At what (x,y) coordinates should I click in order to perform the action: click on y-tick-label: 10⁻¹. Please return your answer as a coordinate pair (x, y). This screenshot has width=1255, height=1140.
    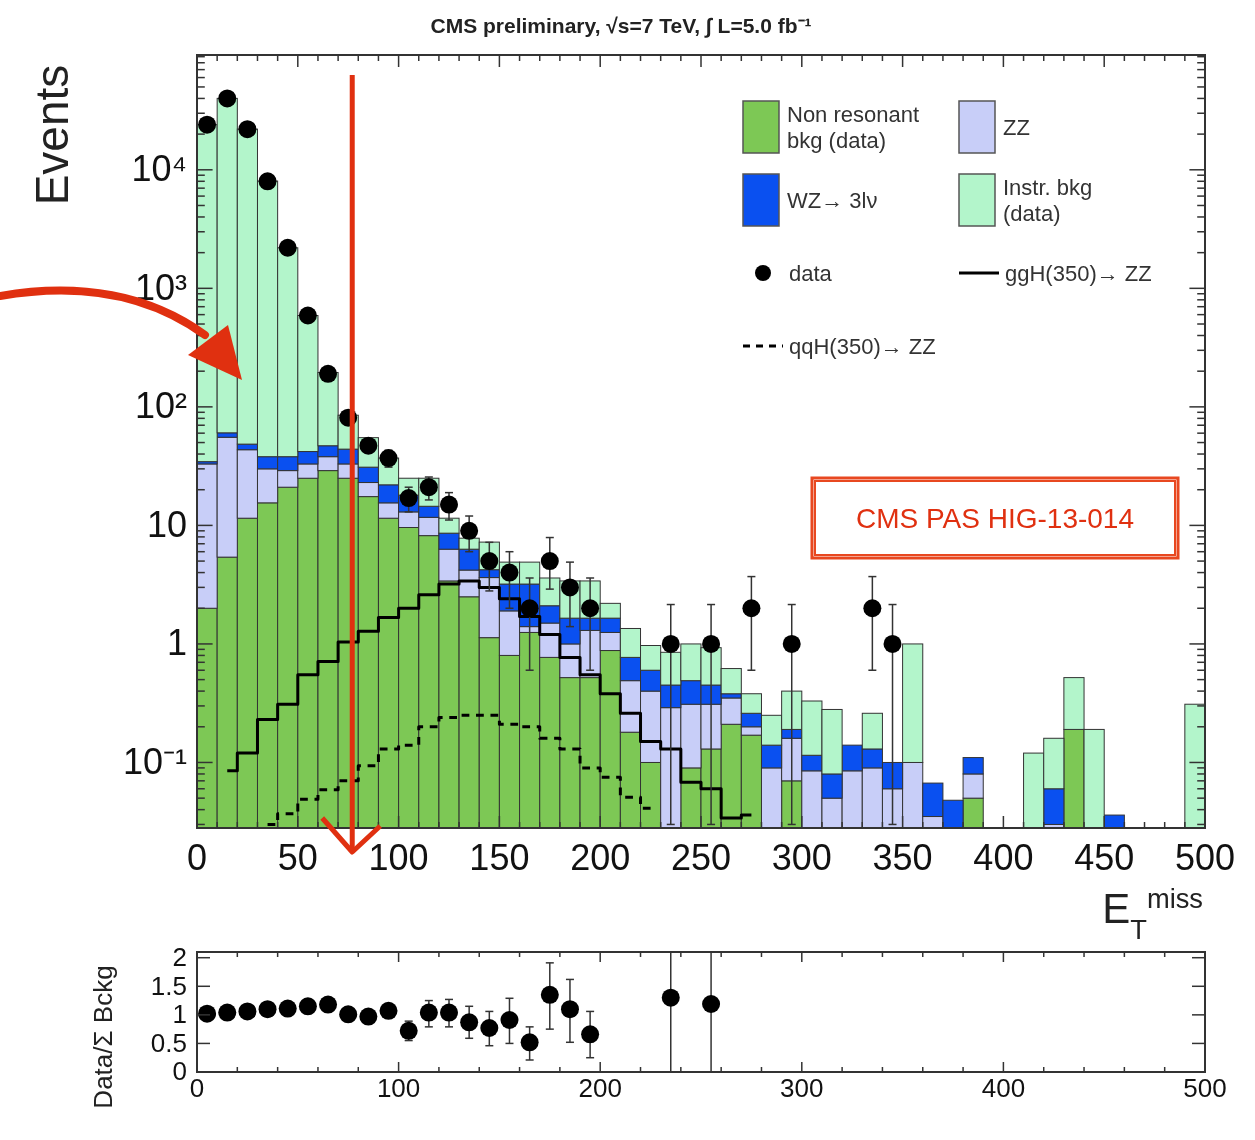
    Looking at the image, I should click on (155, 761).